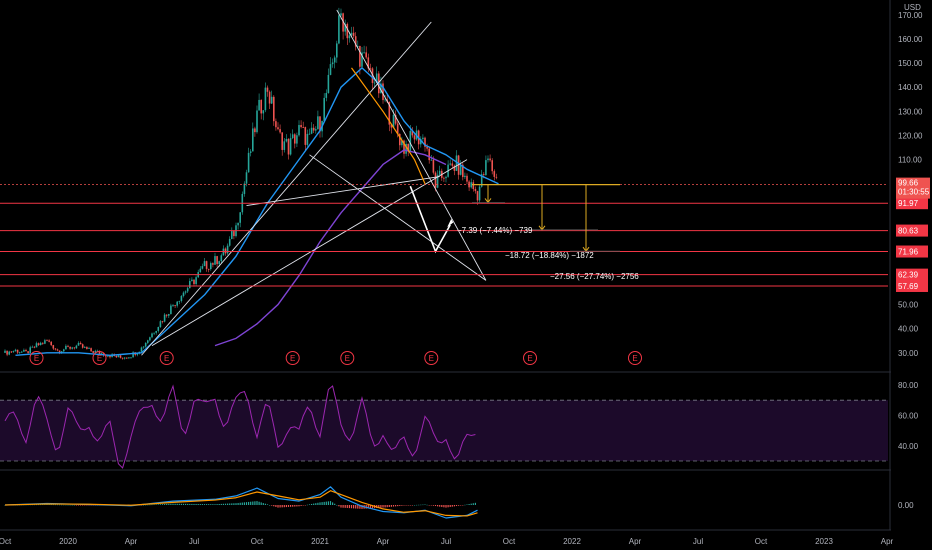  Describe the element at coordinates (292, 358) in the screenshot. I see `earnings-marker` at that location.